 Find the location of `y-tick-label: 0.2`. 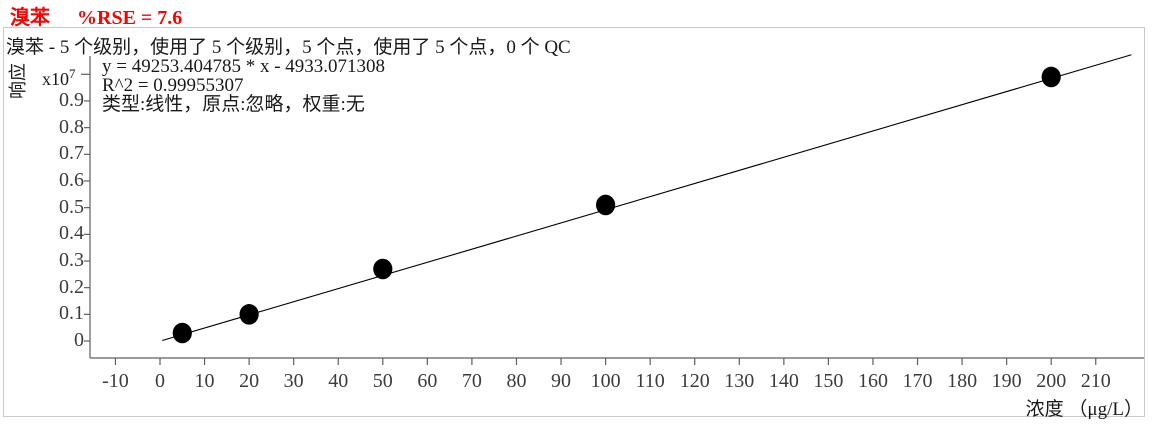

y-tick-label: 0.2 is located at coordinates (71, 286).